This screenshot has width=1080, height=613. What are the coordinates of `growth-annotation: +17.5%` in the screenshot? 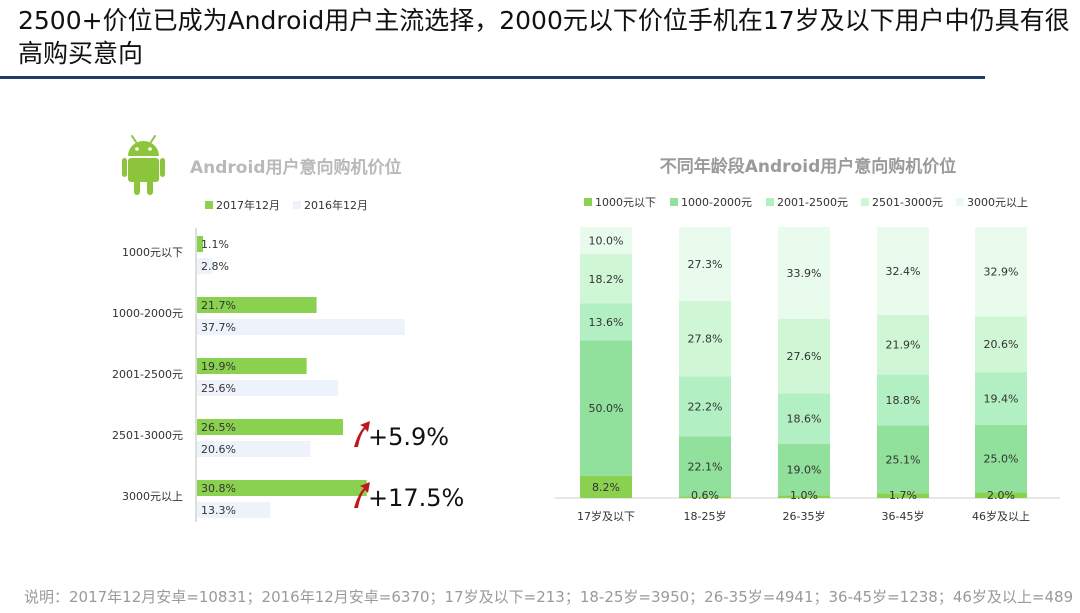 It's located at (416, 498).